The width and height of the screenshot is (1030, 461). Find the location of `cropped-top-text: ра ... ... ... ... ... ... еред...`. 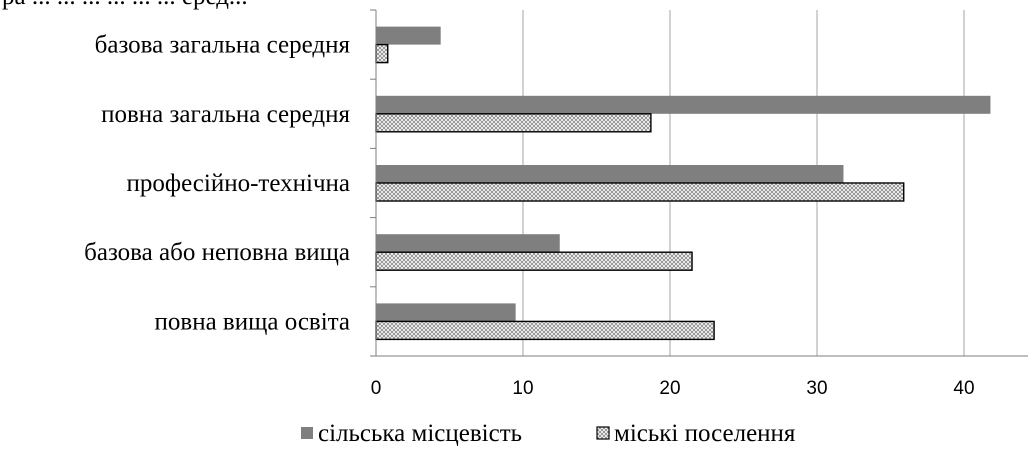

cropped-top-text: ра ... ... ... ... ... ... еред... is located at coordinates (125, 5).